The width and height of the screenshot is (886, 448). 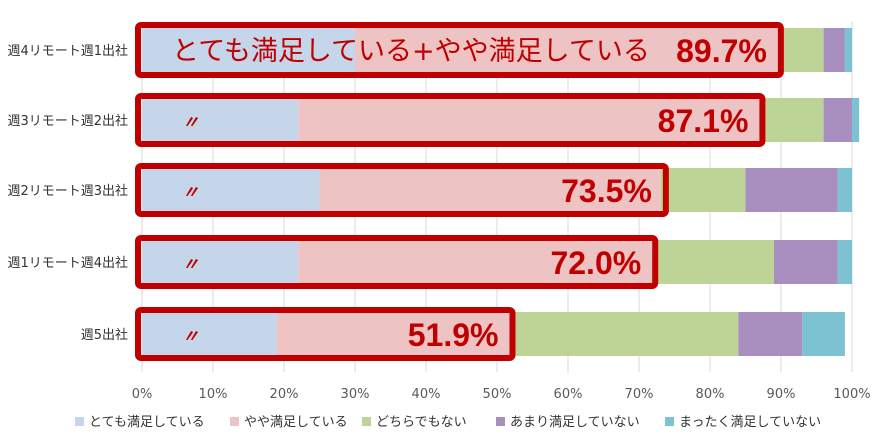 What do you see at coordinates (497, 394) in the screenshot?
I see `x-tick-label: 50%` at bounding box center [497, 394].